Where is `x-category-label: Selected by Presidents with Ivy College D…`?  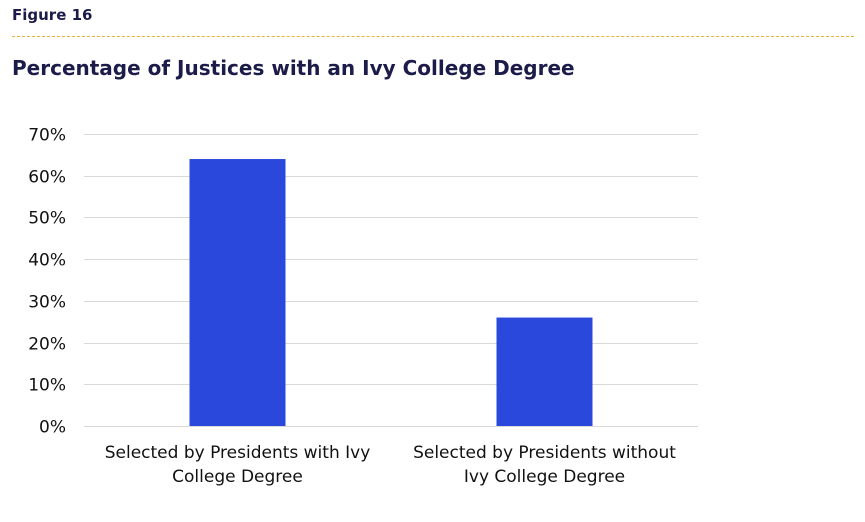
x-category-label: Selected by Presidents with Ivy College D… is located at coordinates (238, 465).